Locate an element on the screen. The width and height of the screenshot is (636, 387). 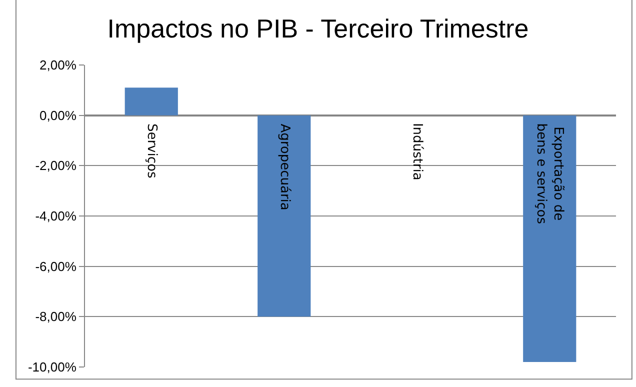
chart-title: Impactos no PIB - Terceiro Trimestre is located at coordinates (318, 29).